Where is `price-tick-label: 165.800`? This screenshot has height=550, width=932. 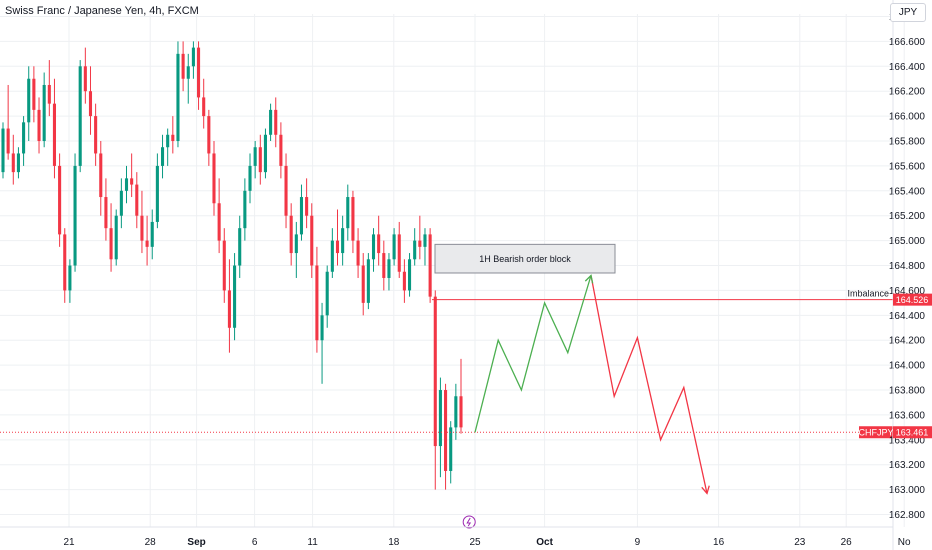
price-tick-label: 165.800 is located at coordinates (907, 142).